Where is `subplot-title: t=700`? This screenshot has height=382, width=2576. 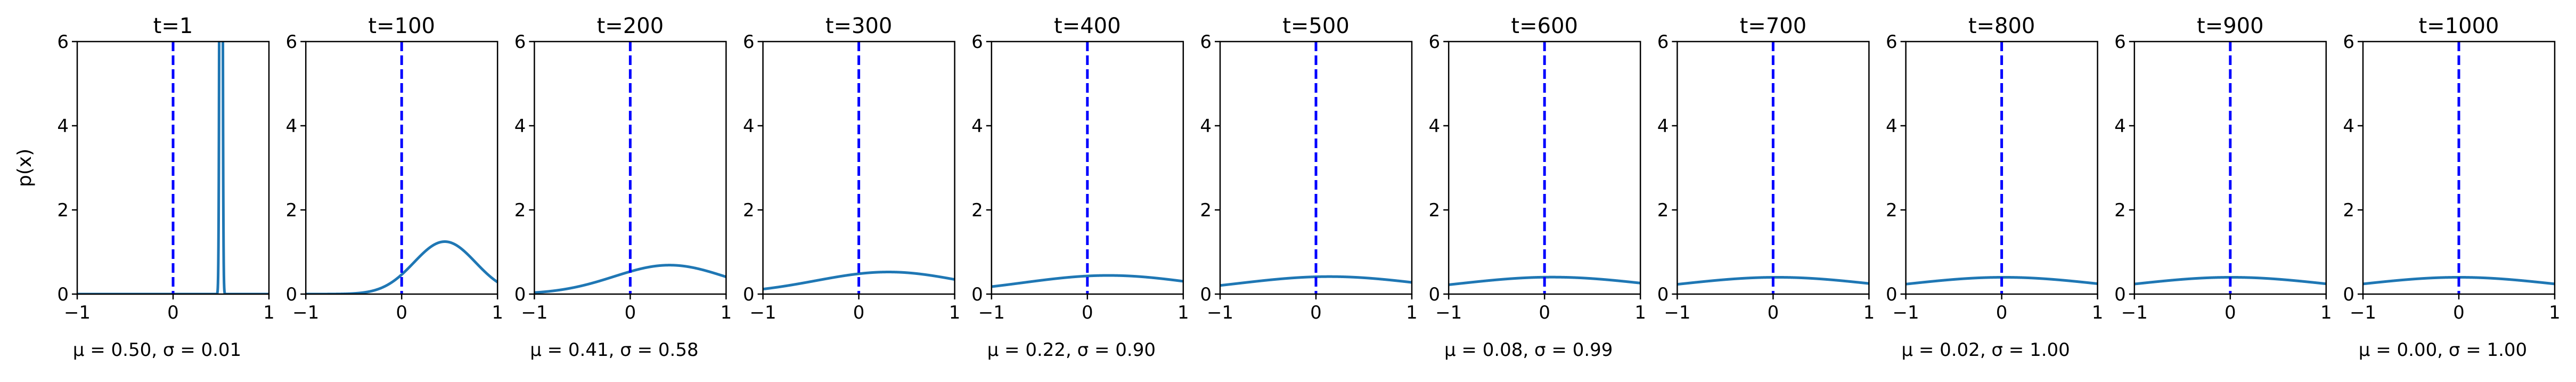 subplot-title: t=700 is located at coordinates (1773, 26).